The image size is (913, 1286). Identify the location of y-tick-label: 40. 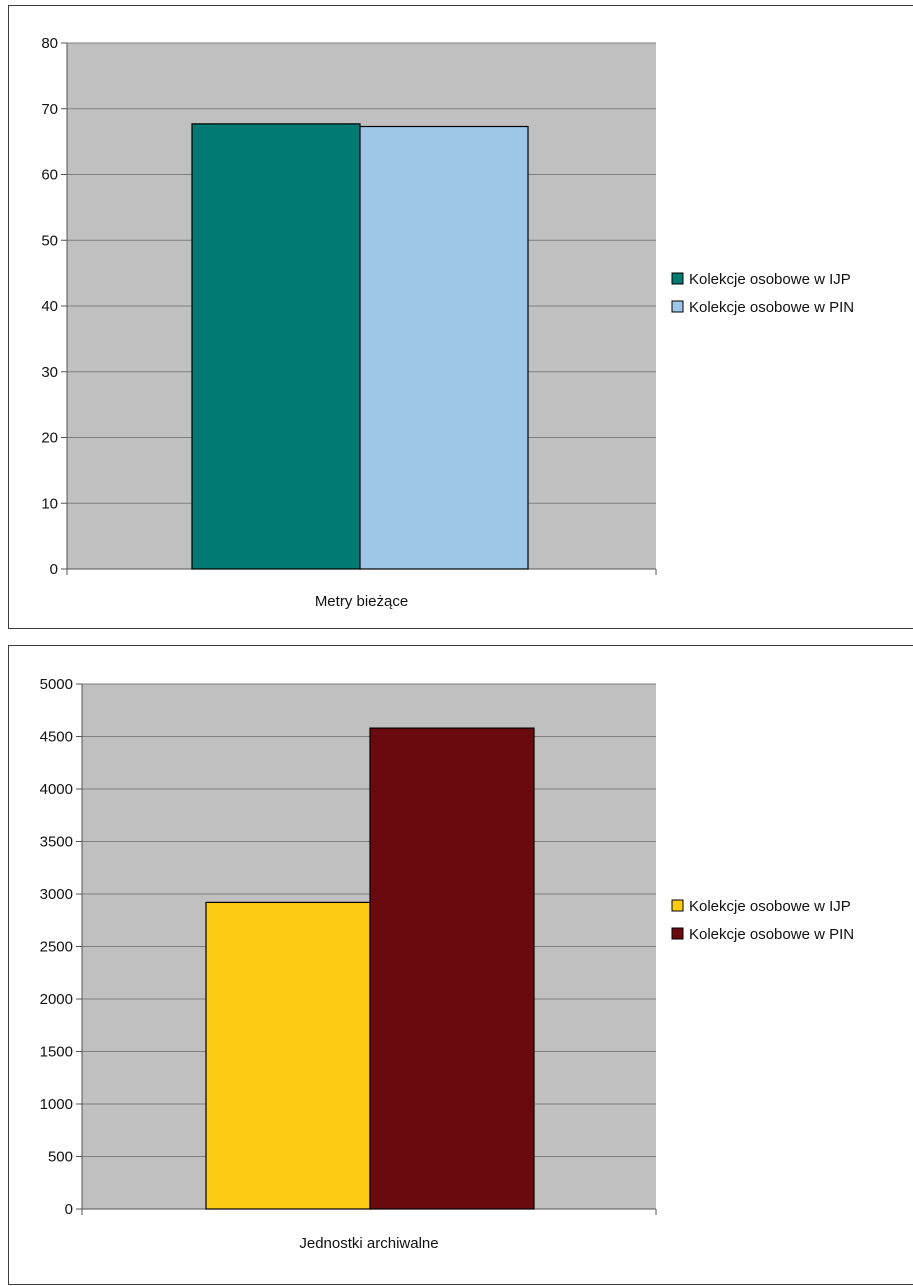
(49, 306).